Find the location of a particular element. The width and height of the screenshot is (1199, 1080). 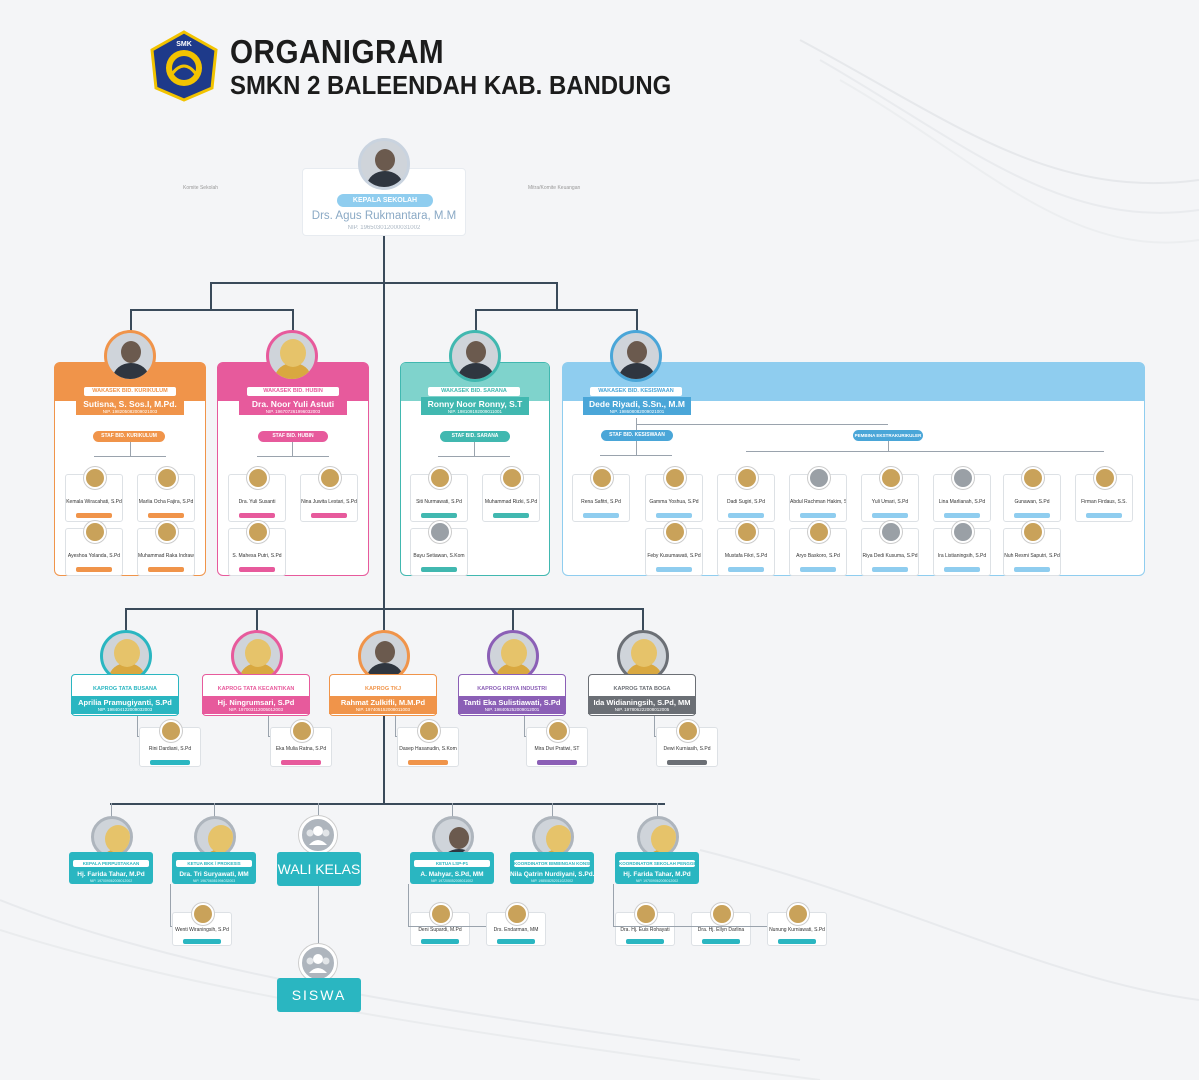

kaprog-name: Ida Widianingsih, S.Pd, MM is located at coordinates (642, 705).